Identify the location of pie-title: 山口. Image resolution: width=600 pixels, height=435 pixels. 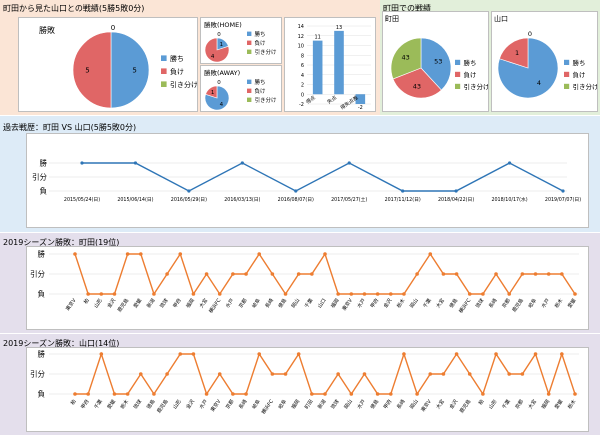
(501, 18).